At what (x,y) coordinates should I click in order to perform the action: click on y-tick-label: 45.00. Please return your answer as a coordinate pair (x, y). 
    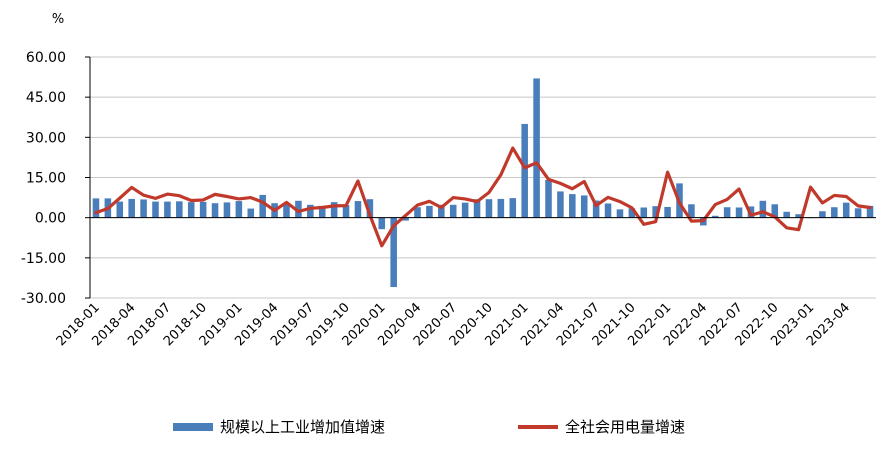
    Looking at the image, I should click on (46, 98).